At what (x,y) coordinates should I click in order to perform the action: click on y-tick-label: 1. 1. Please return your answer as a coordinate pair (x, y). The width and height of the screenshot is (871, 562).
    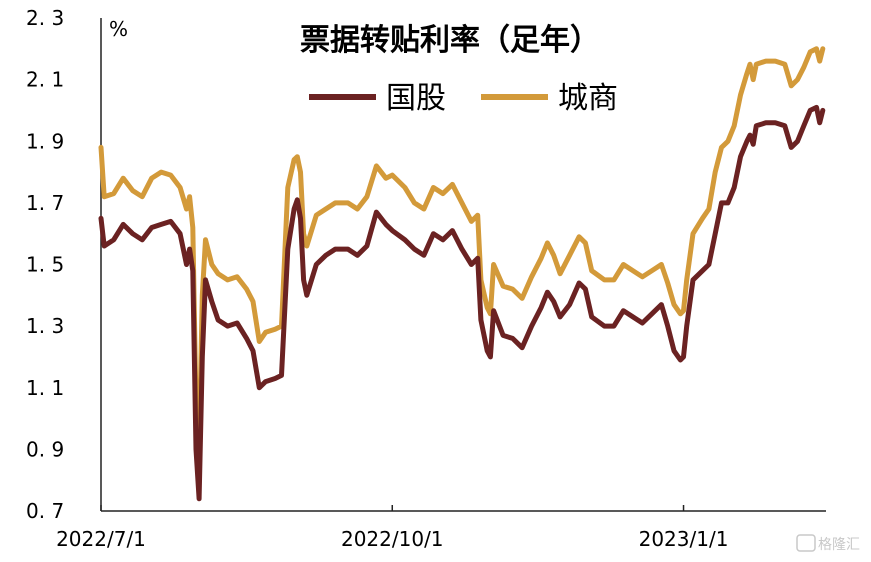
    Looking at the image, I should click on (45, 388).